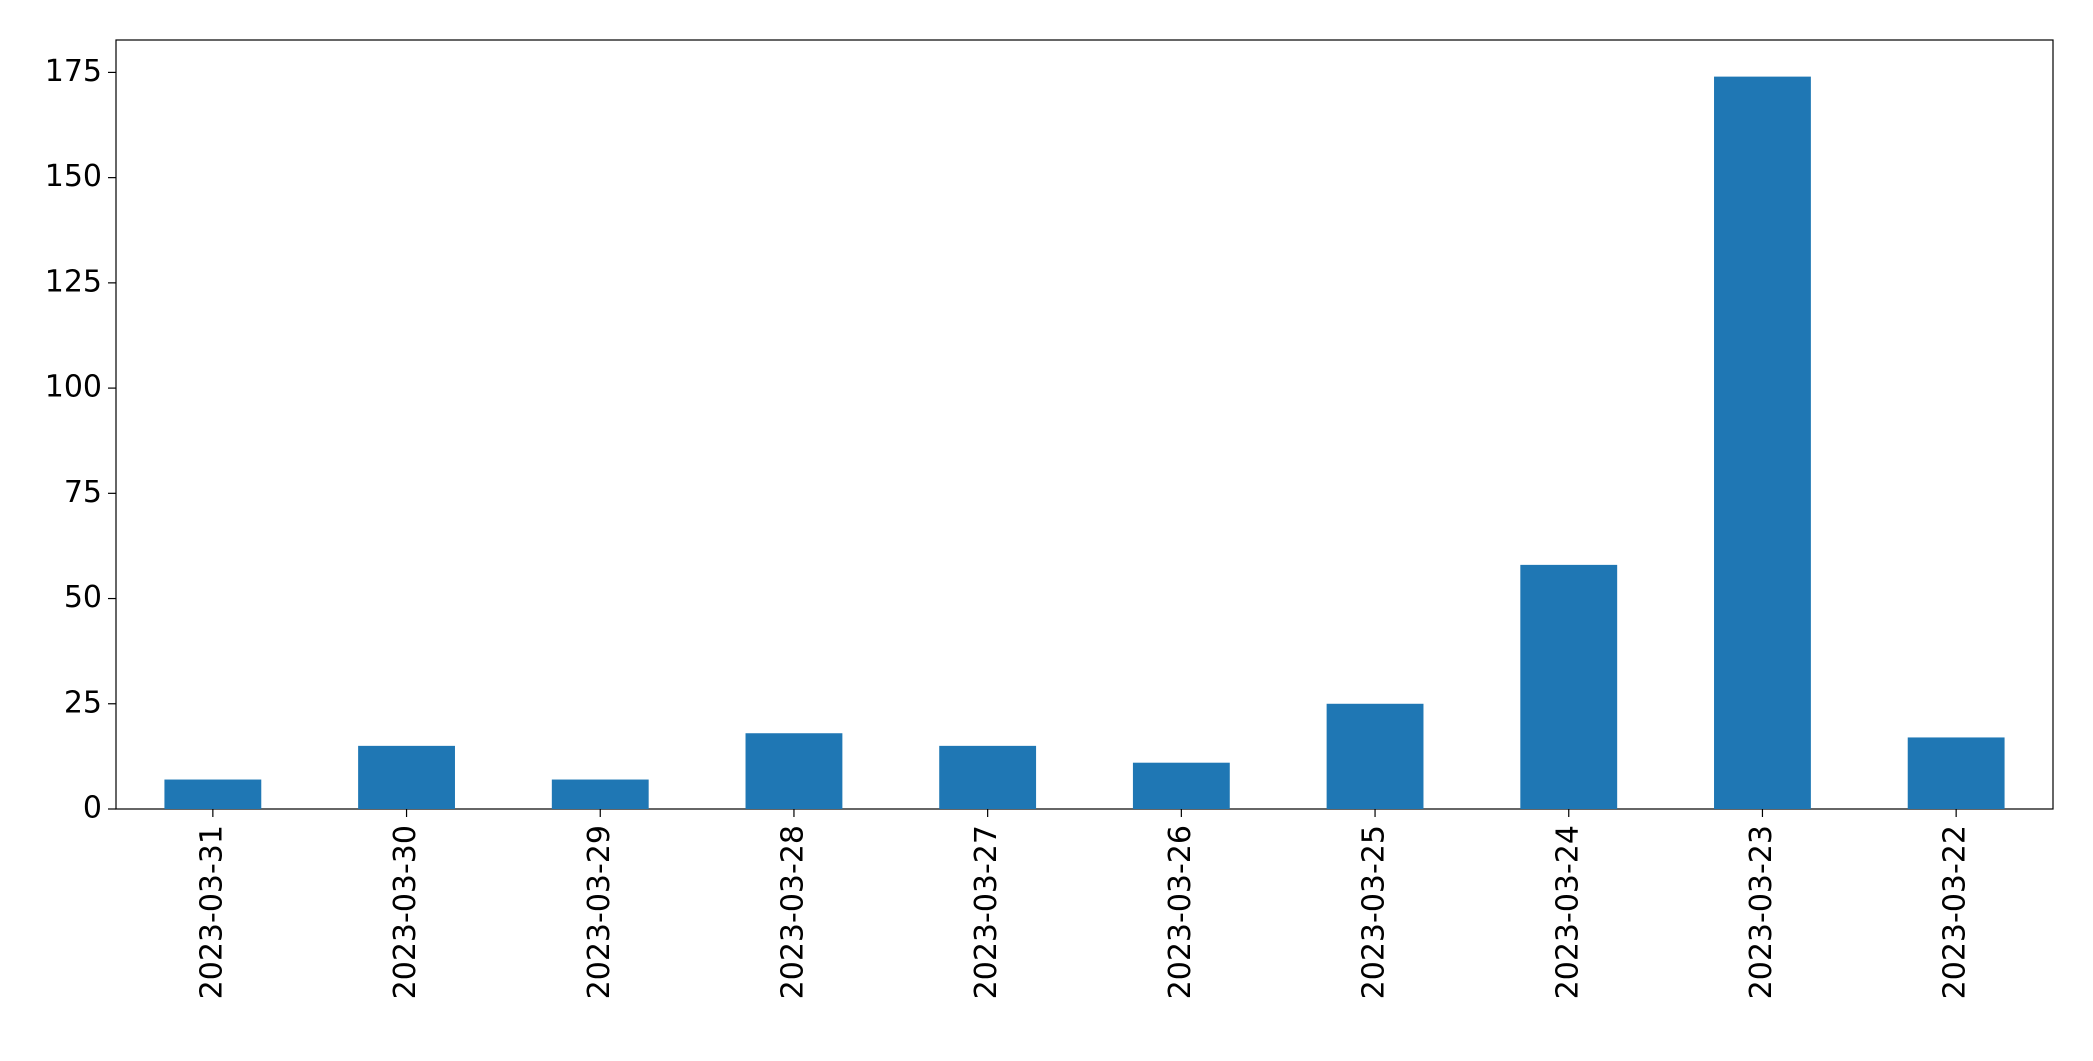  What do you see at coordinates (405, 912) in the screenshot?
I see `x-tick-label: 2023-03-30` at bounding box center [405, 912].